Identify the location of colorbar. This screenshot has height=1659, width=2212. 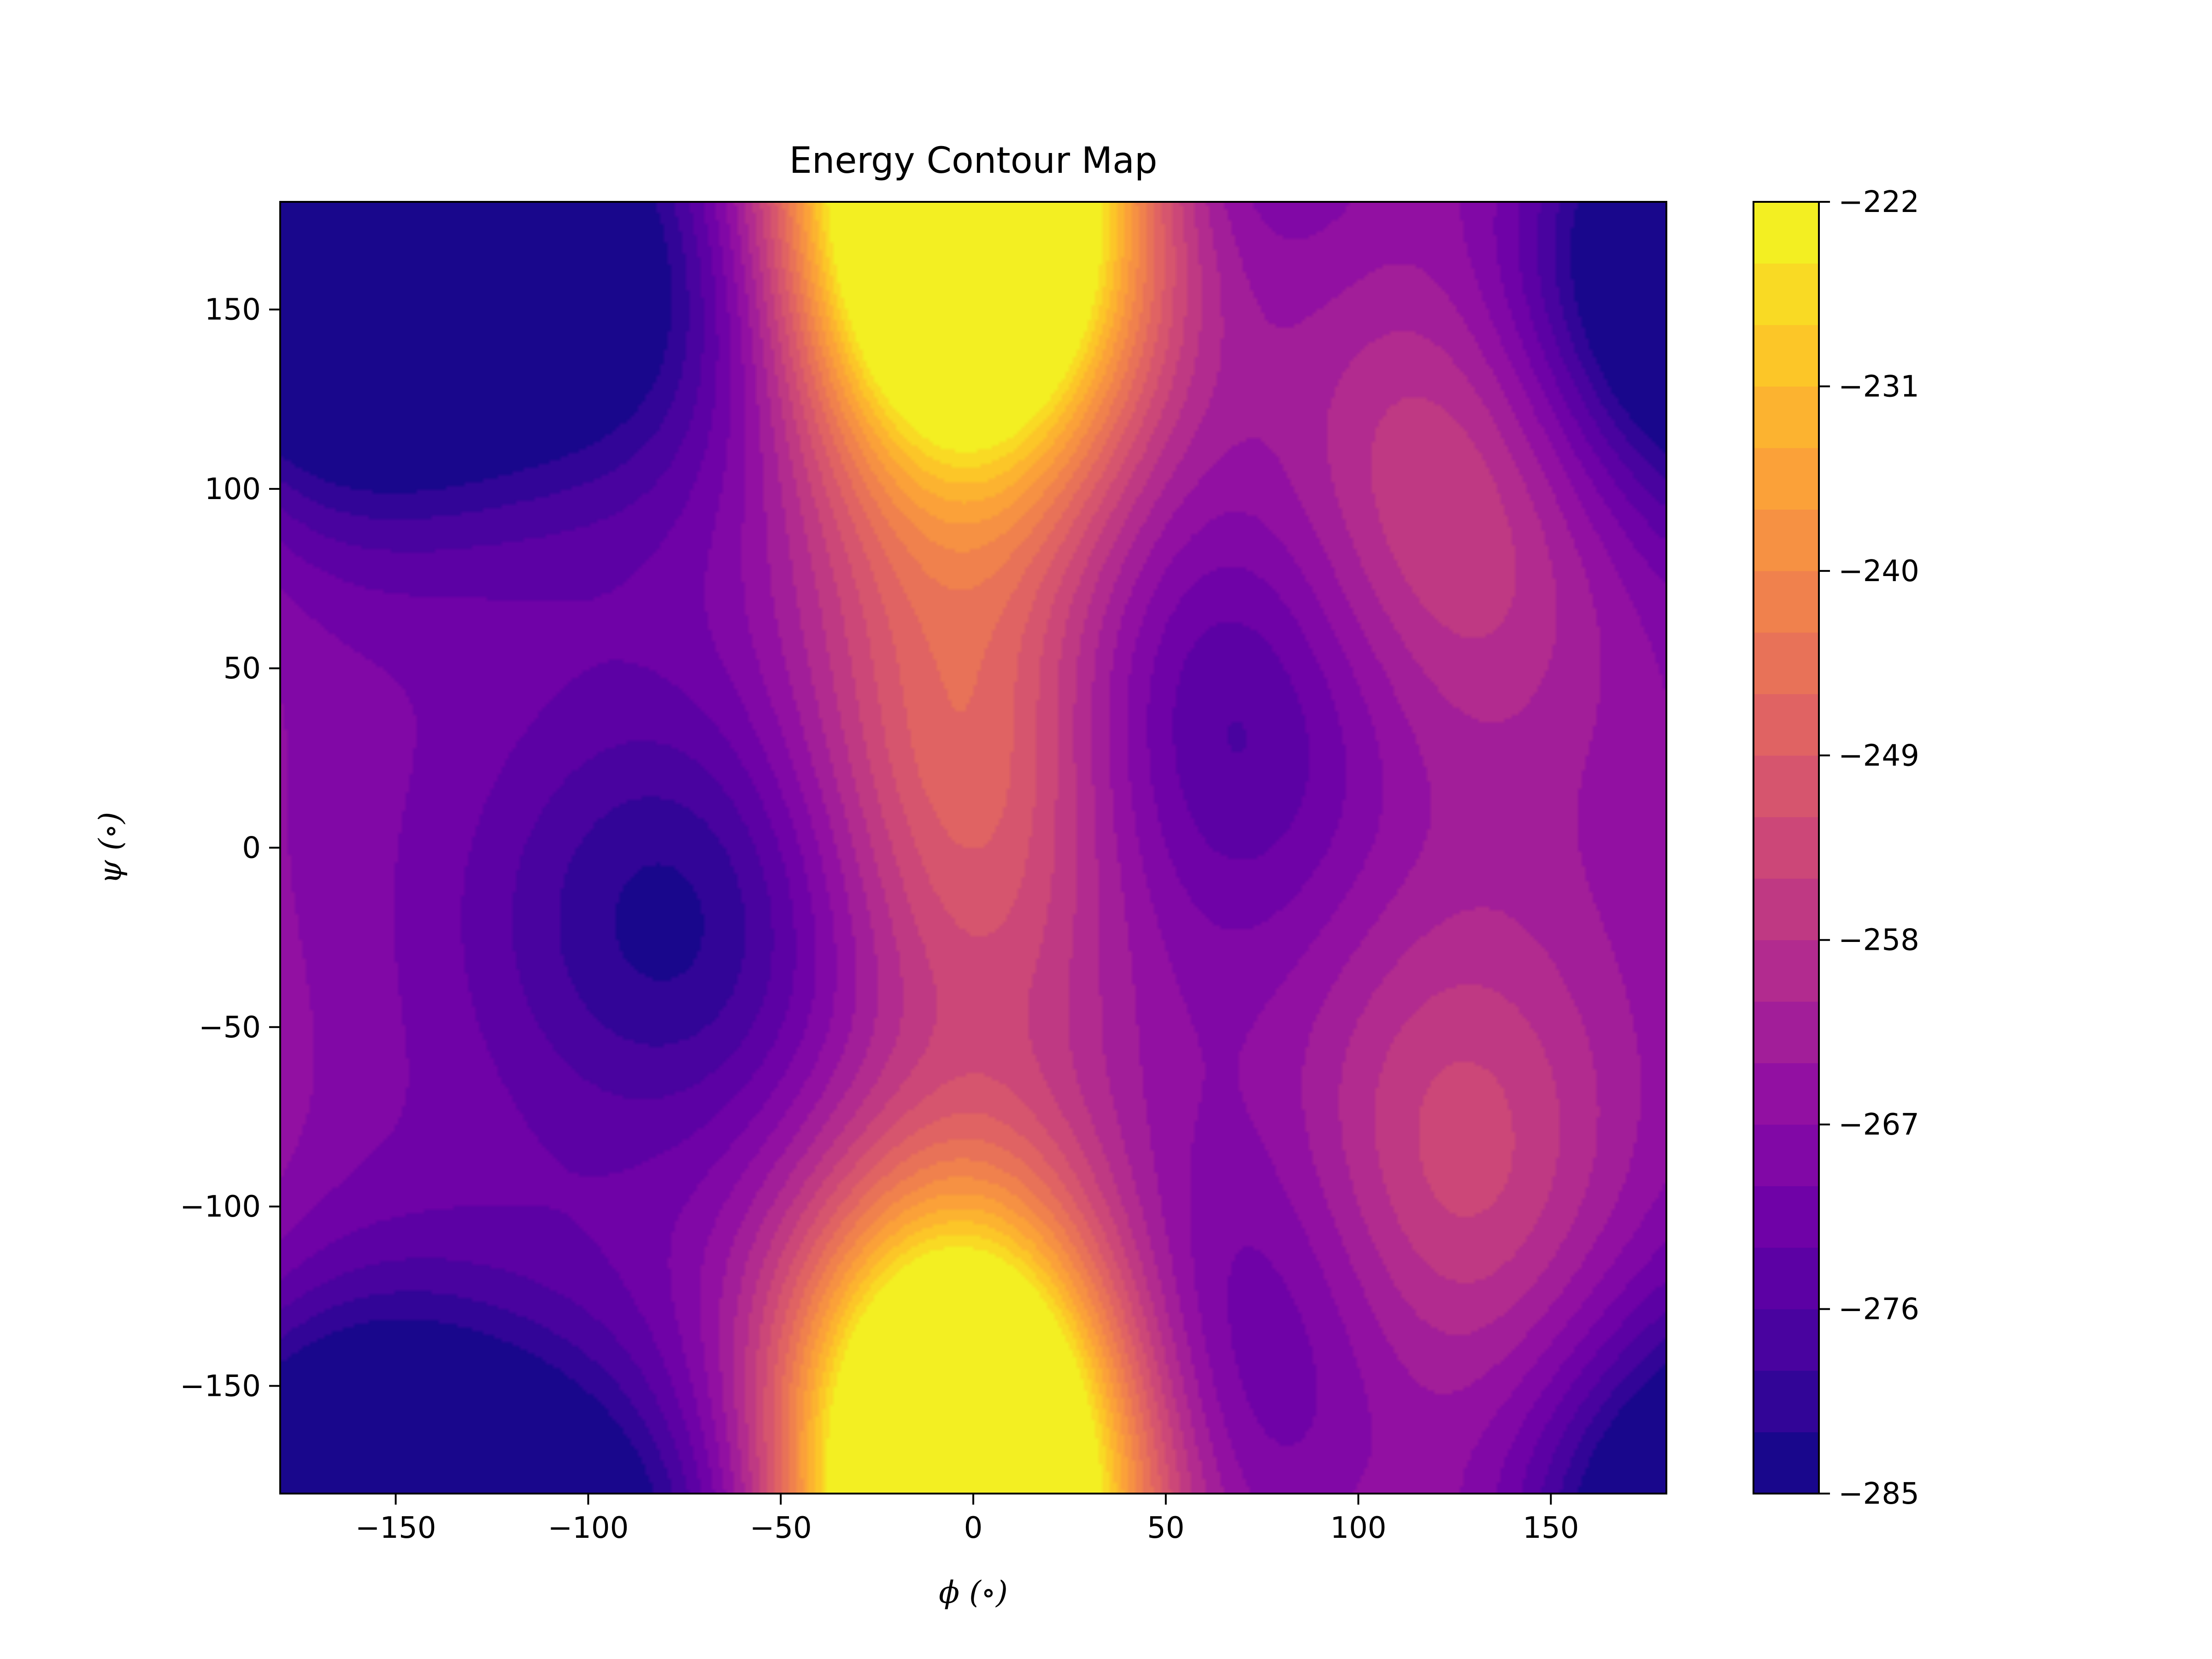
(1786, 848).